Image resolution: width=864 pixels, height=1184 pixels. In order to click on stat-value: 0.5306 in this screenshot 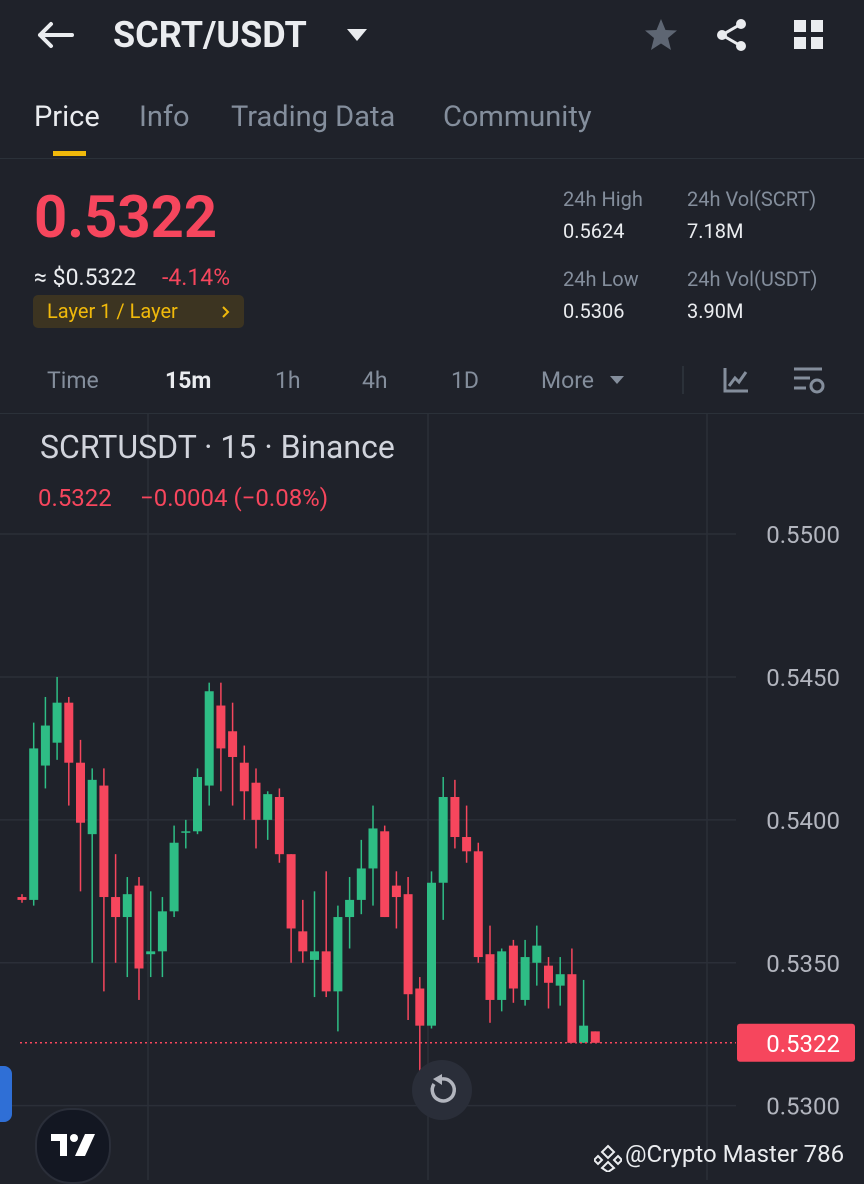, I will do `click(594, 311)`.